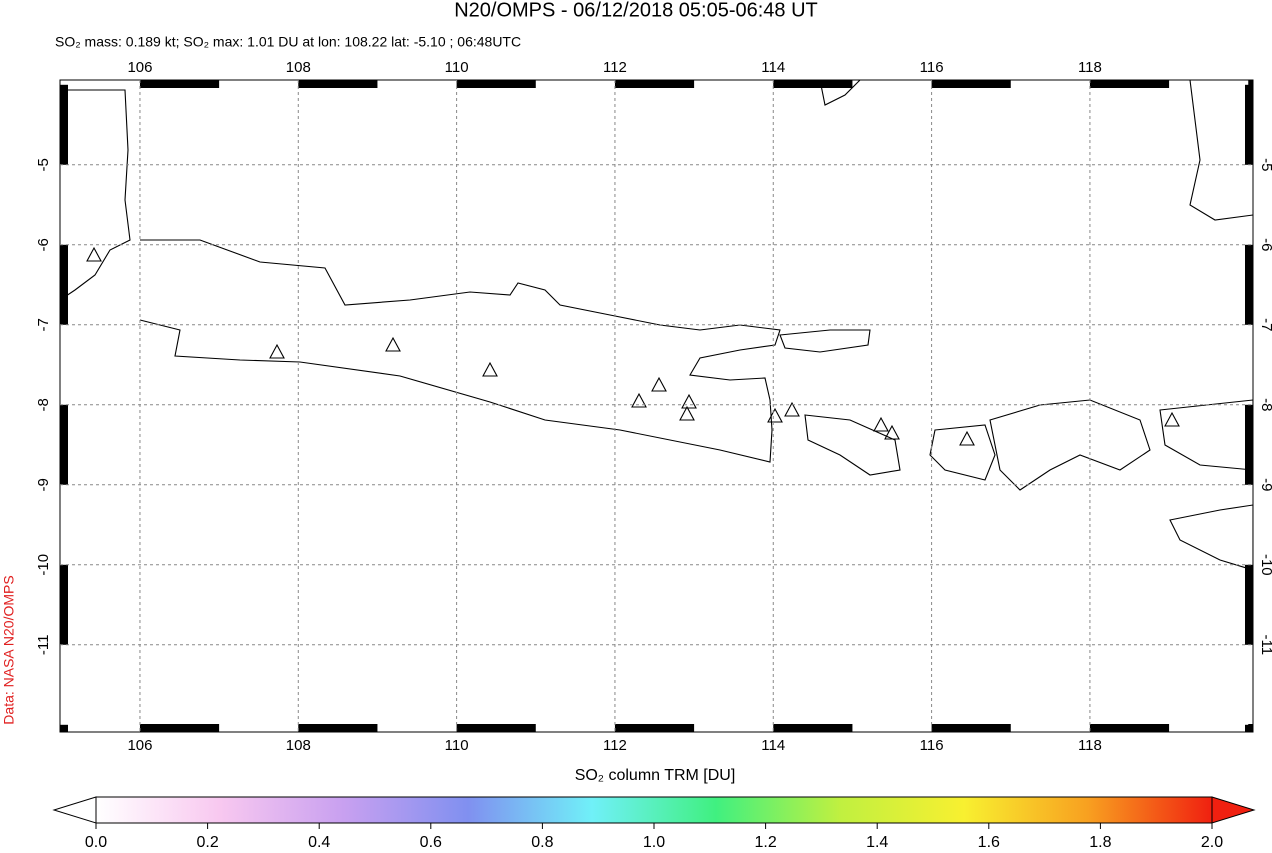  What do you see at coordinates (655, 775) in the screenshot?
I see `colorbar-label: SO₂ column TRM [DU]` at bounding box center [655, 775].